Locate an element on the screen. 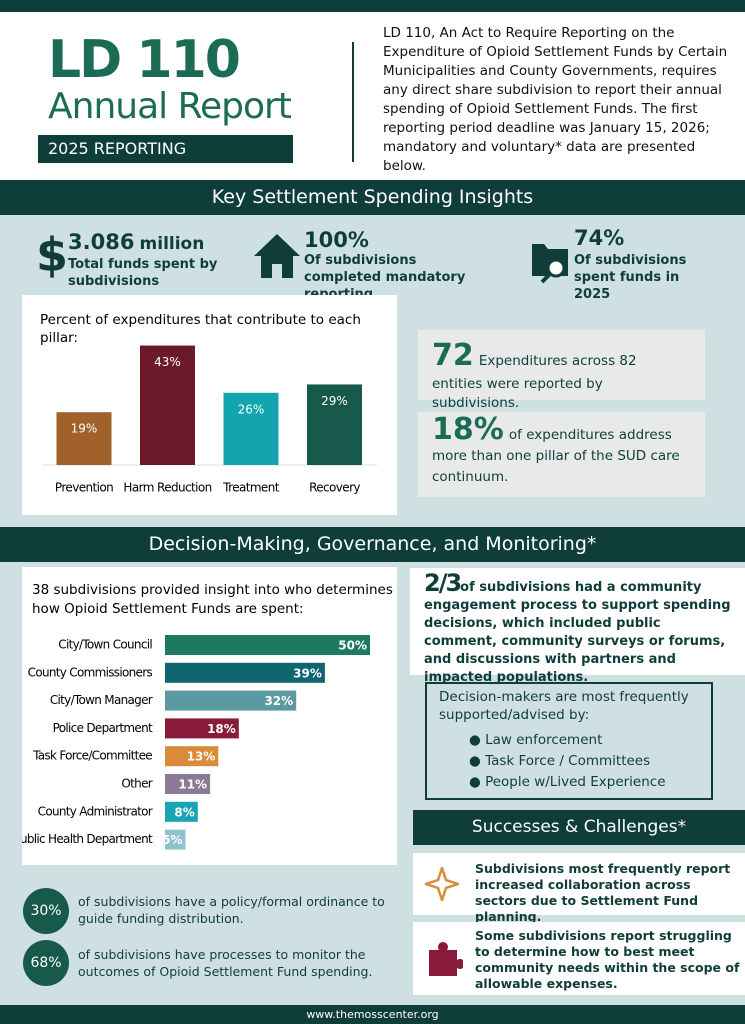  value-label: 29% is located at coordinates (334, 401).